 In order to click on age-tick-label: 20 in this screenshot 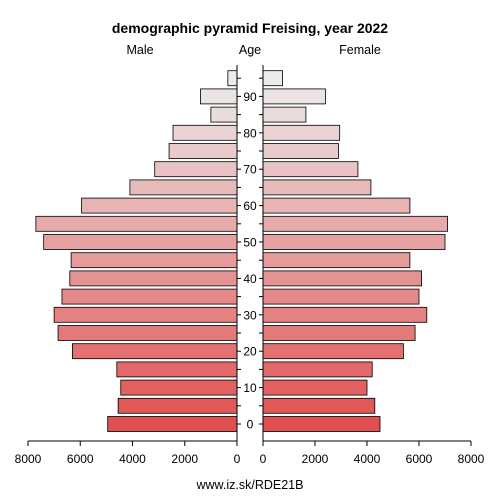, I will do `click(250, 352)`.